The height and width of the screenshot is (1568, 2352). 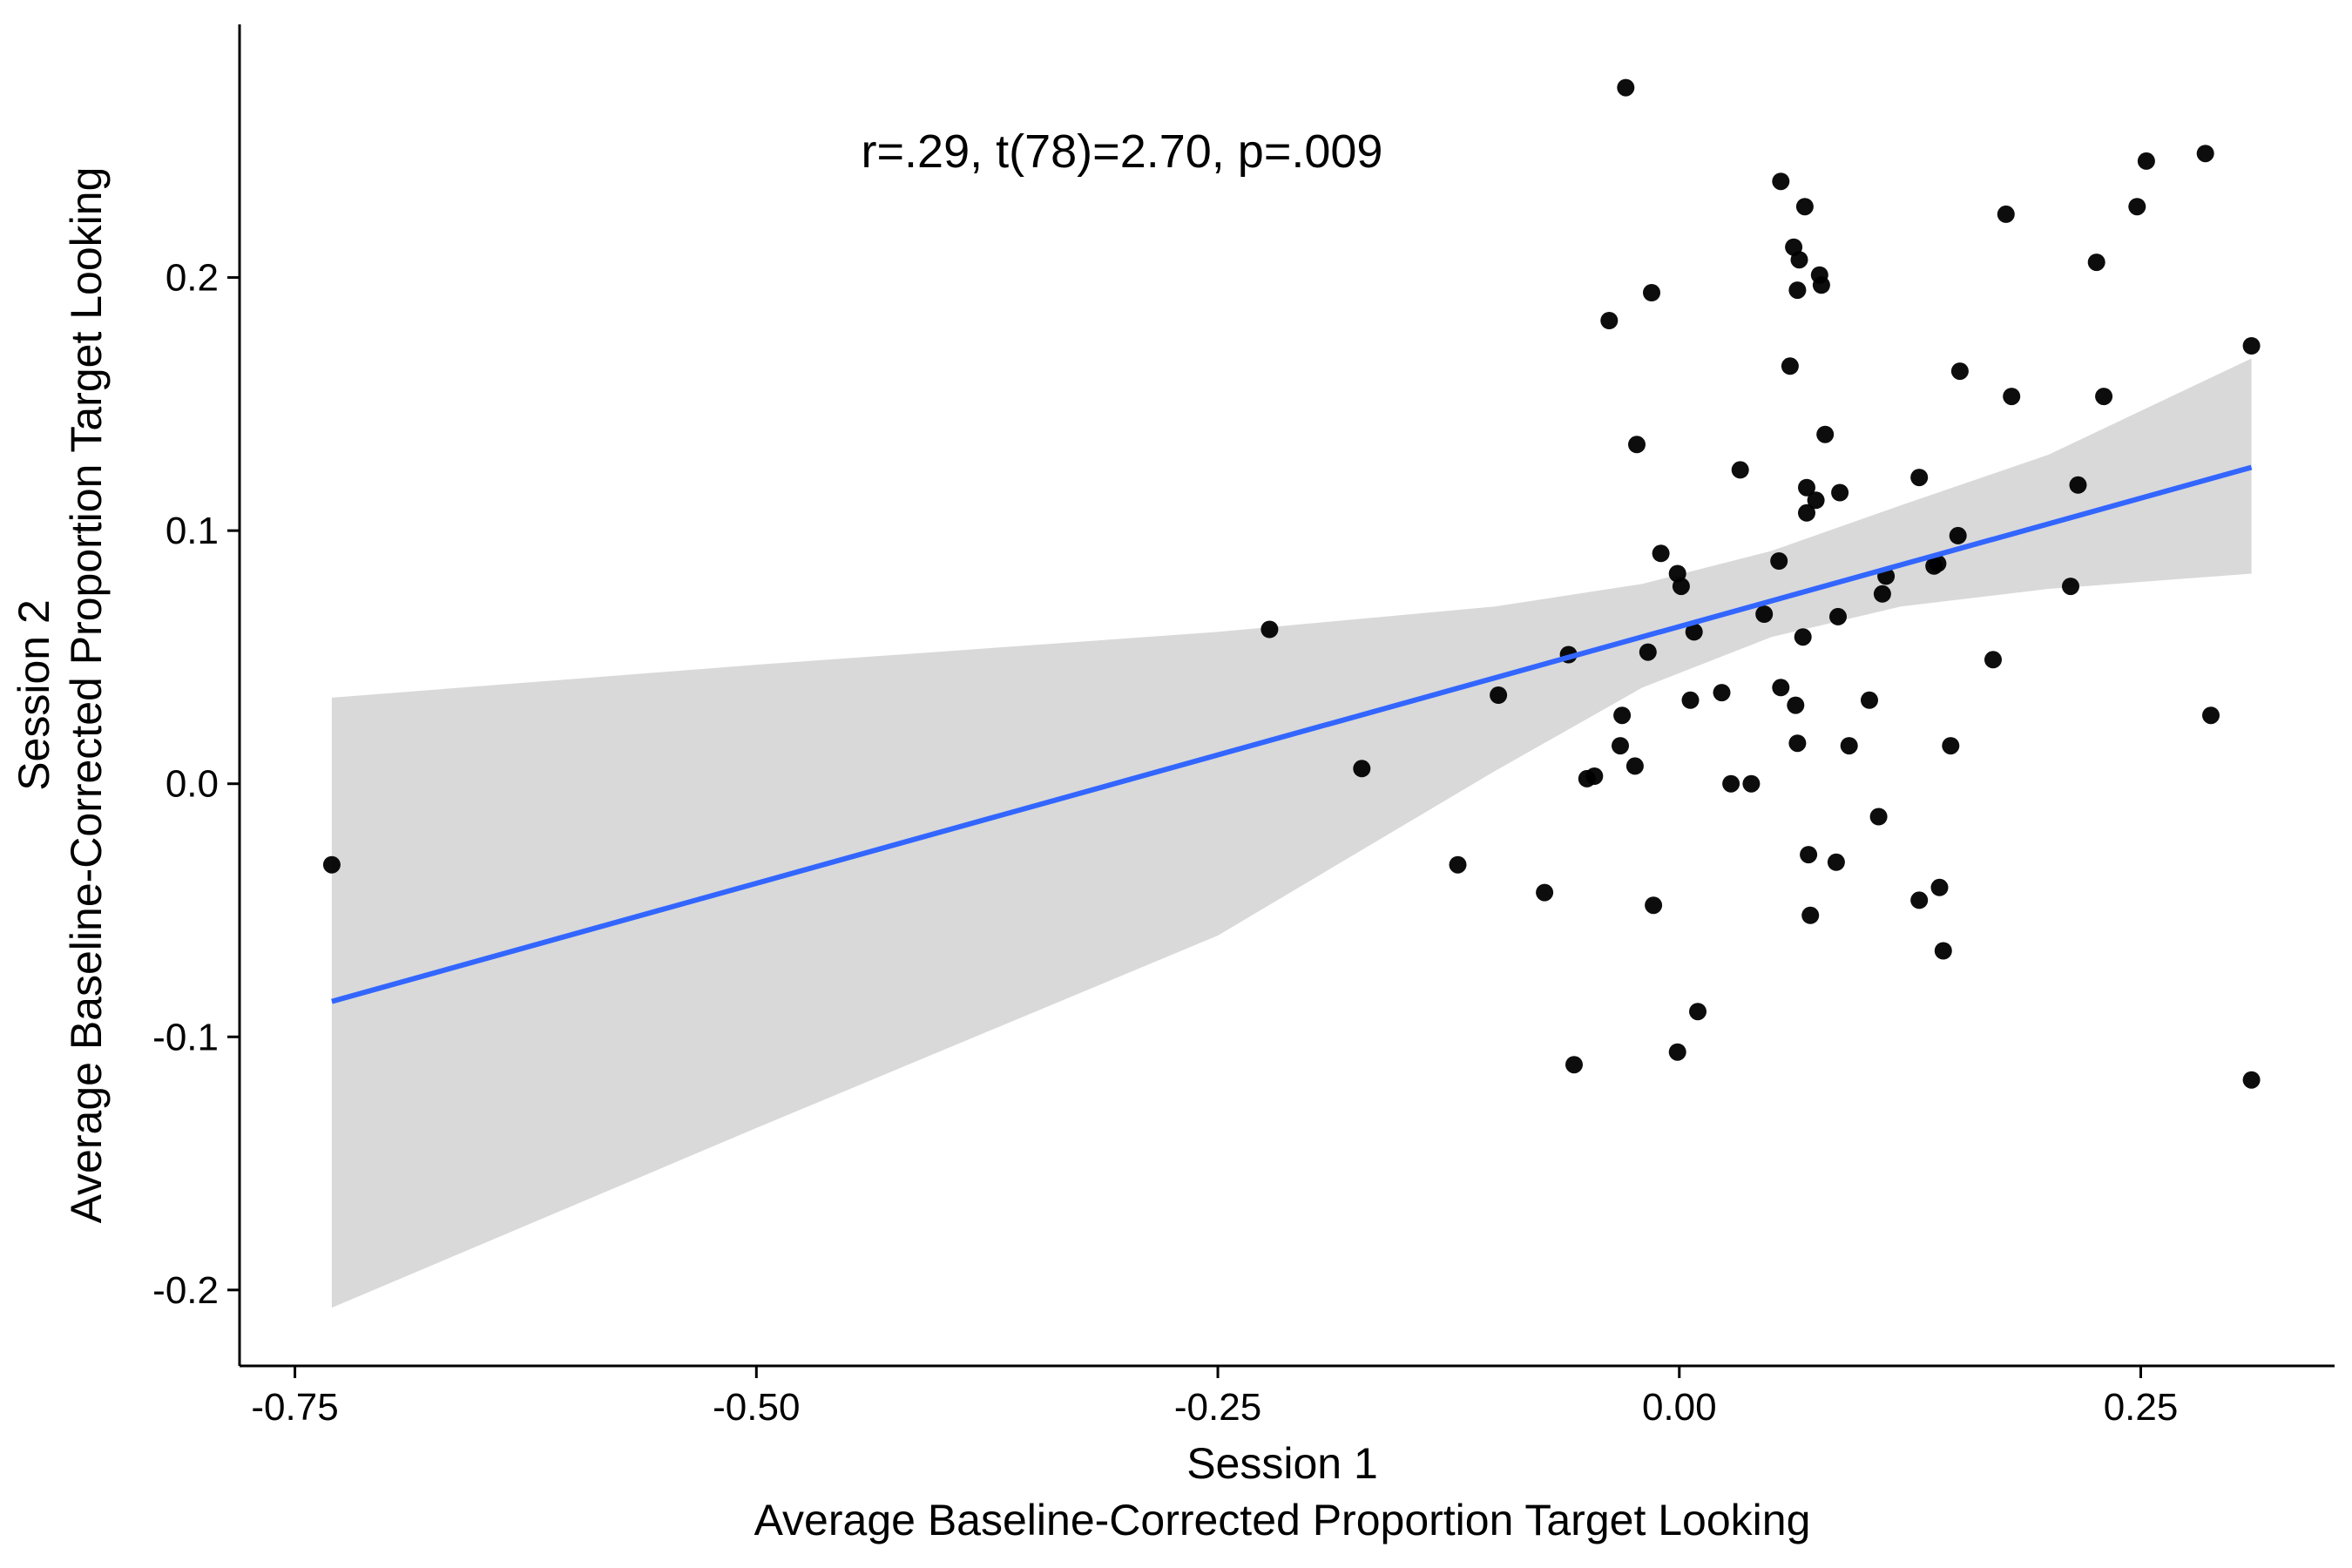 What do you see at coordinates (1122, 151) in the screenshot?
I see `correlation-annotation: r=.29, t(78)=2.70, p=.009` at bounding box center [1122, 151].